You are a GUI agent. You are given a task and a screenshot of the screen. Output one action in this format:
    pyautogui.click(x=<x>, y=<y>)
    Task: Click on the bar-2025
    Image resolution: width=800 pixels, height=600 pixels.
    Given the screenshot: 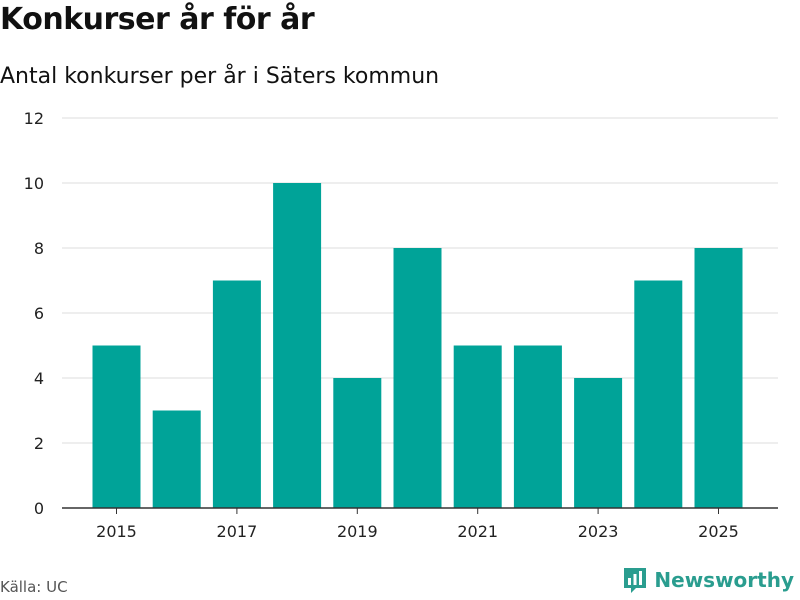 What is the action you would take?
    pyautogui.click(x=718, y=378)
    